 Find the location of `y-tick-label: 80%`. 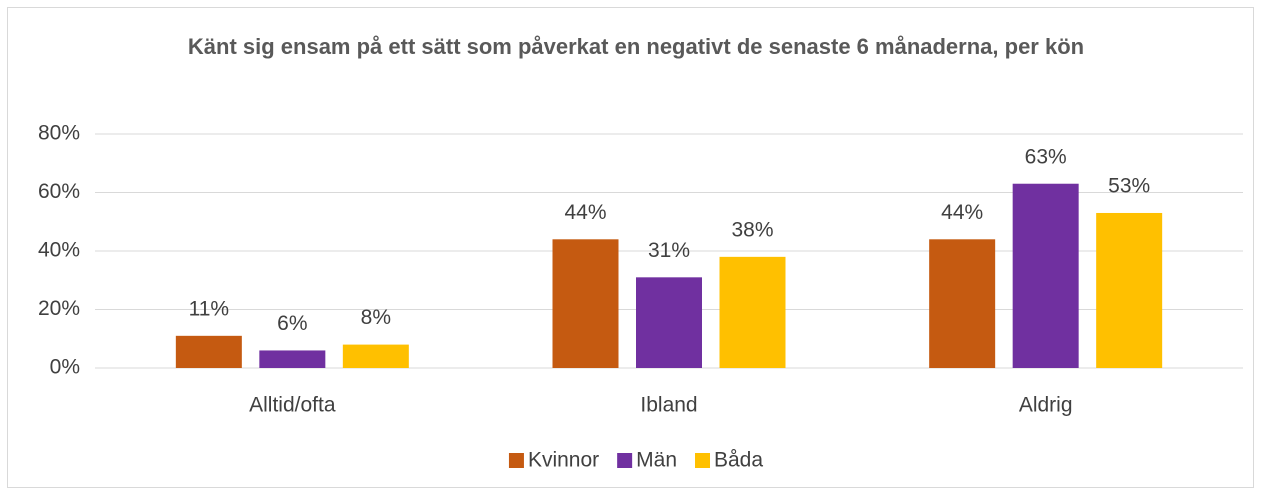

y-tick-label: 80% is located at coordinates (59, 133).